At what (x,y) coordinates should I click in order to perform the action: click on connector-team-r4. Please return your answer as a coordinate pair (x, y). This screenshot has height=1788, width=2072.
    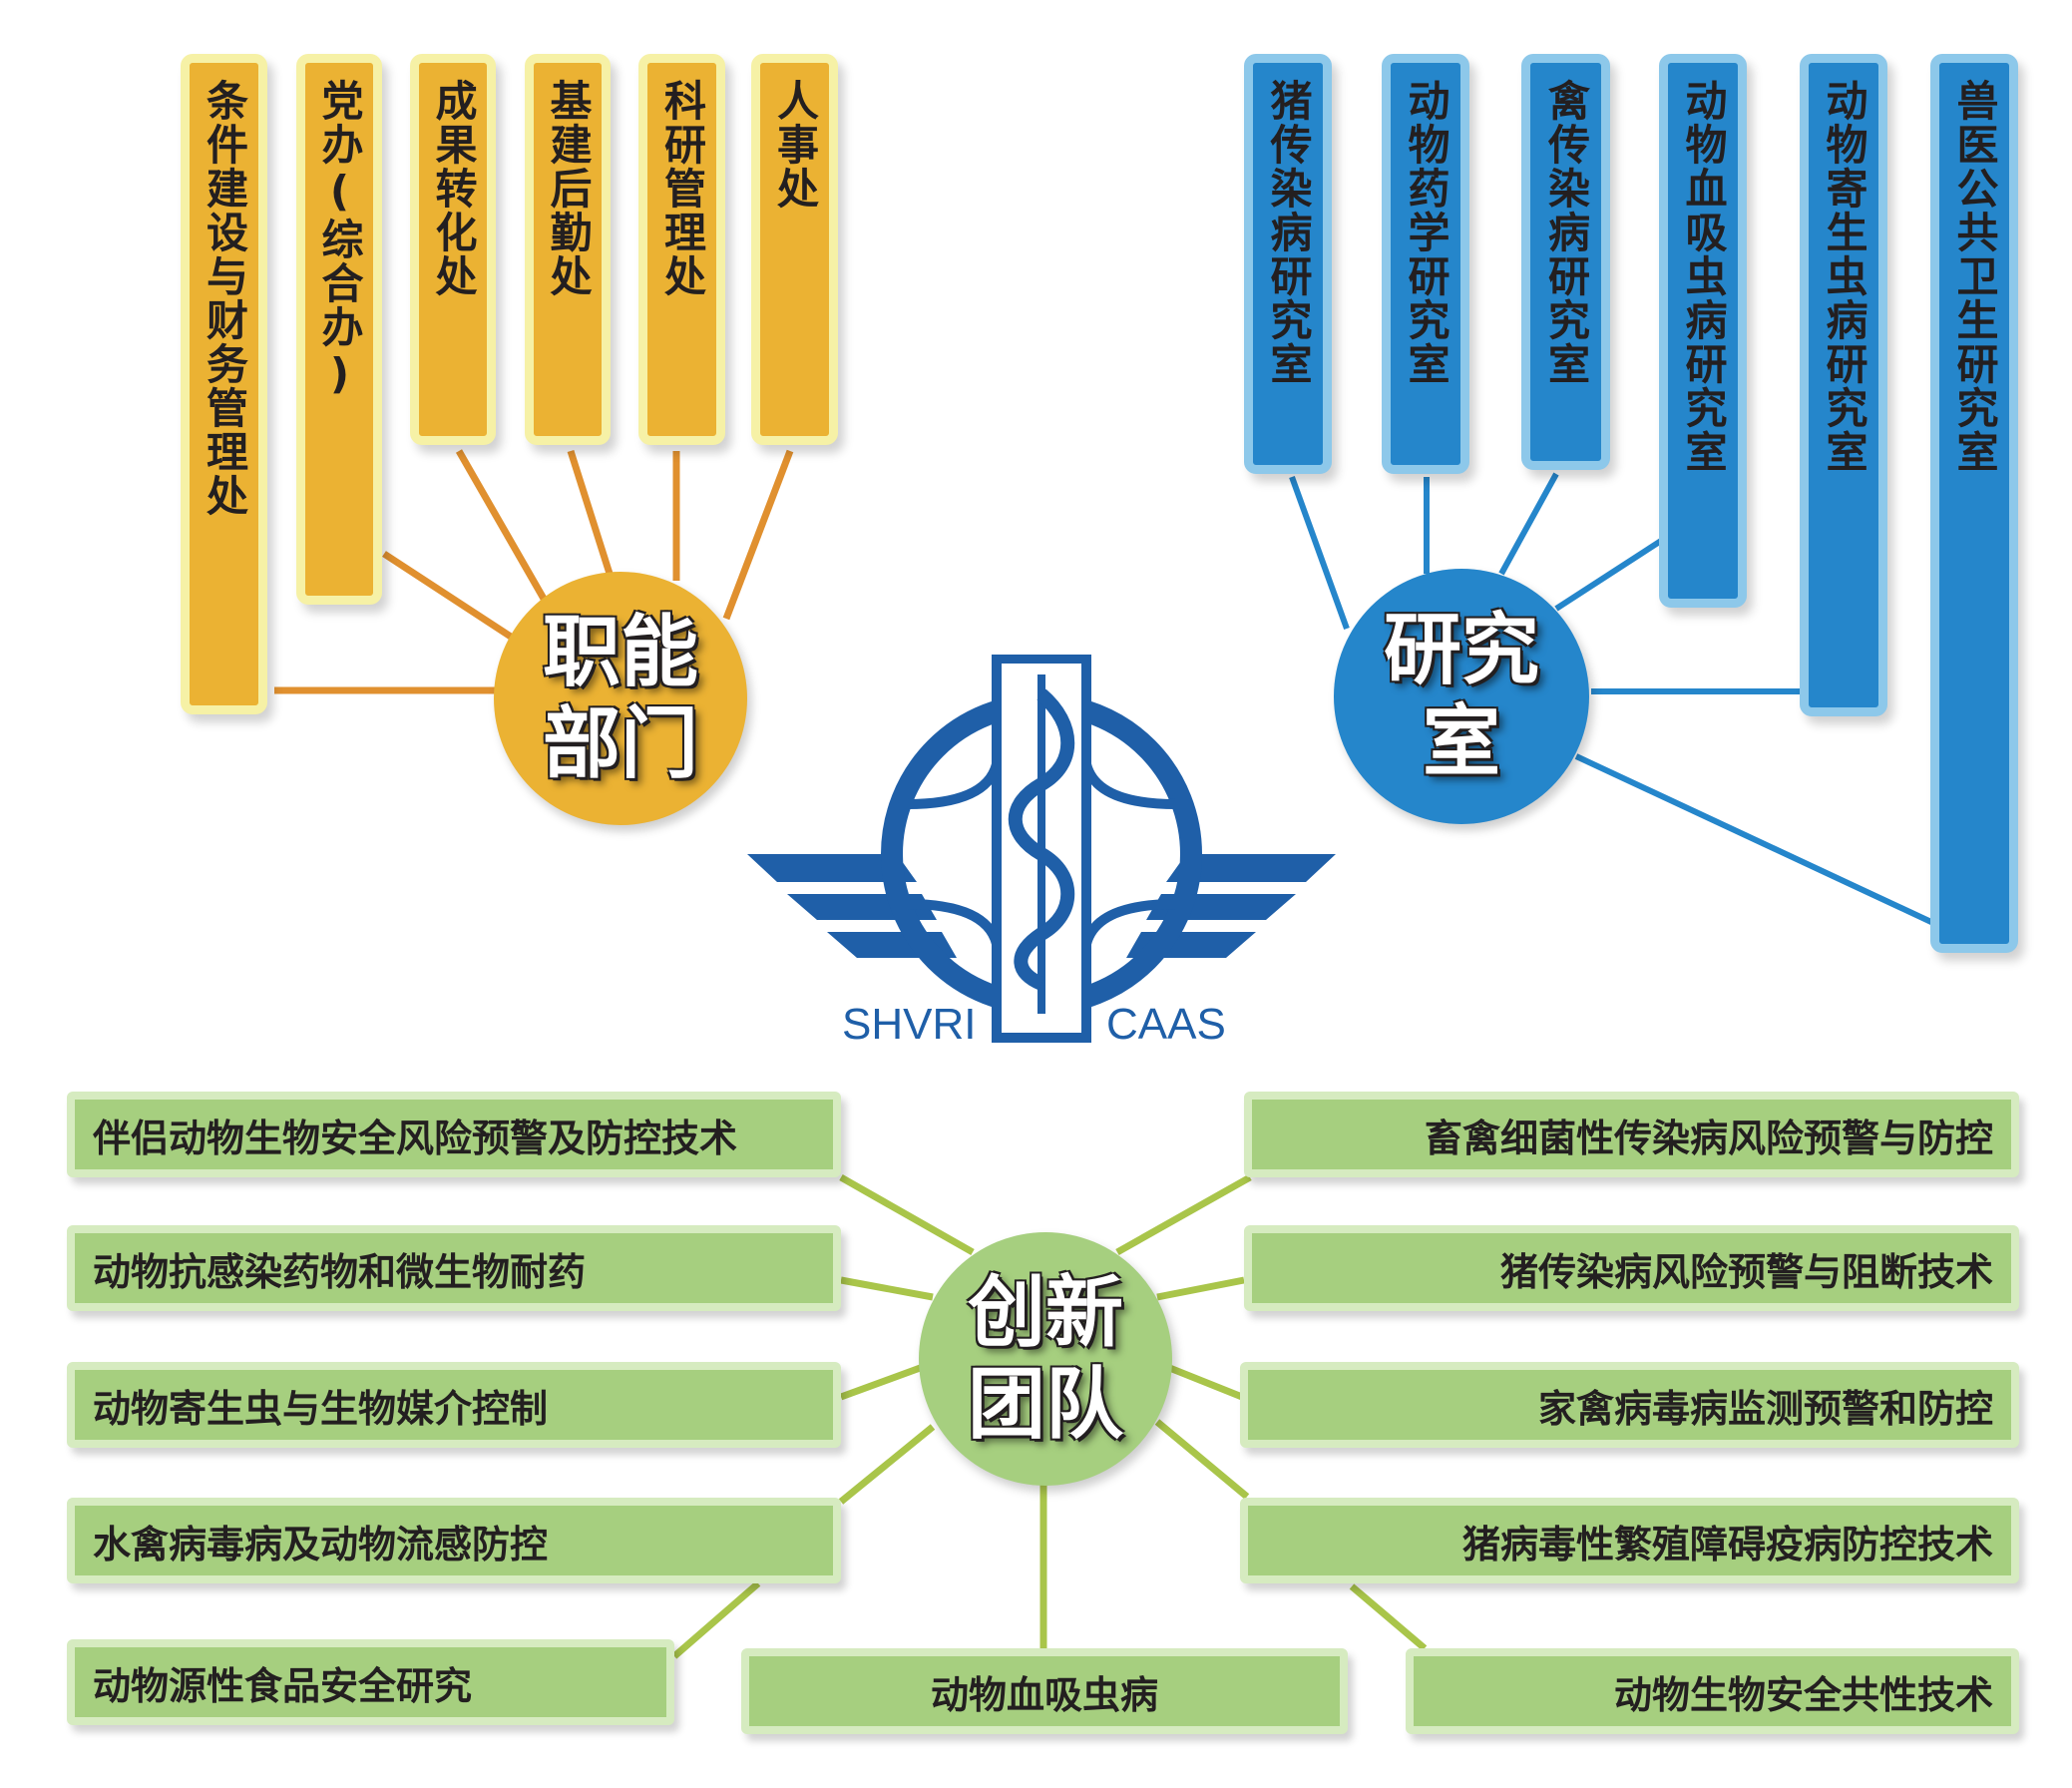
    Looking at the image, I should click on (1388, 1617).